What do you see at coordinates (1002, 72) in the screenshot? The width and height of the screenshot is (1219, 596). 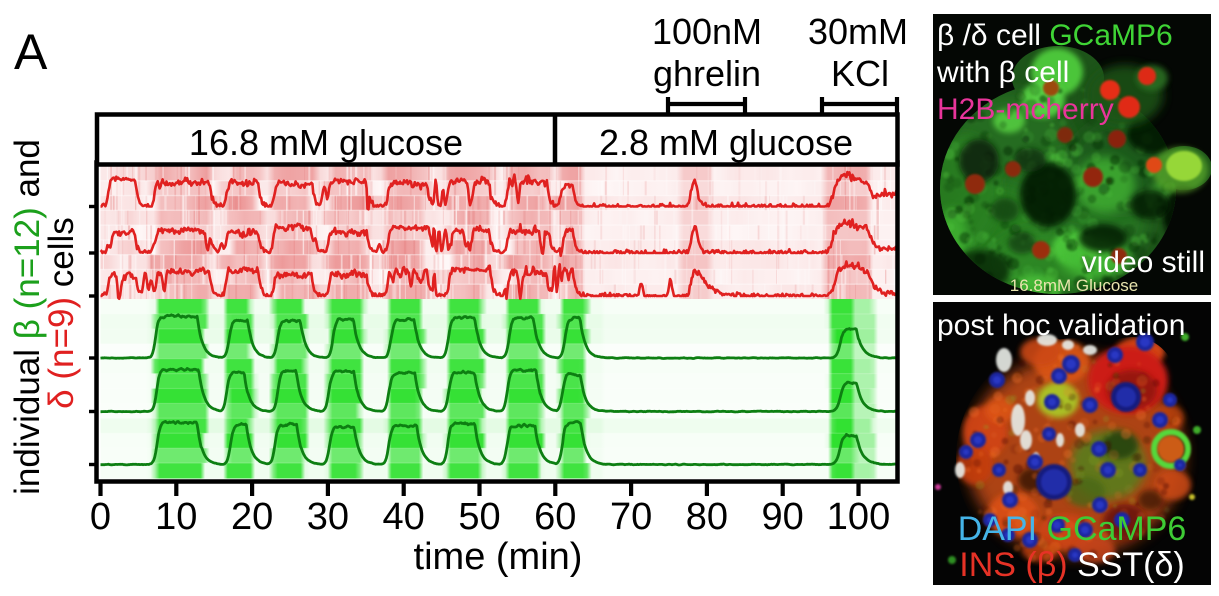 I see `svg-text: with β cell` at bounding box center [1002, 72].